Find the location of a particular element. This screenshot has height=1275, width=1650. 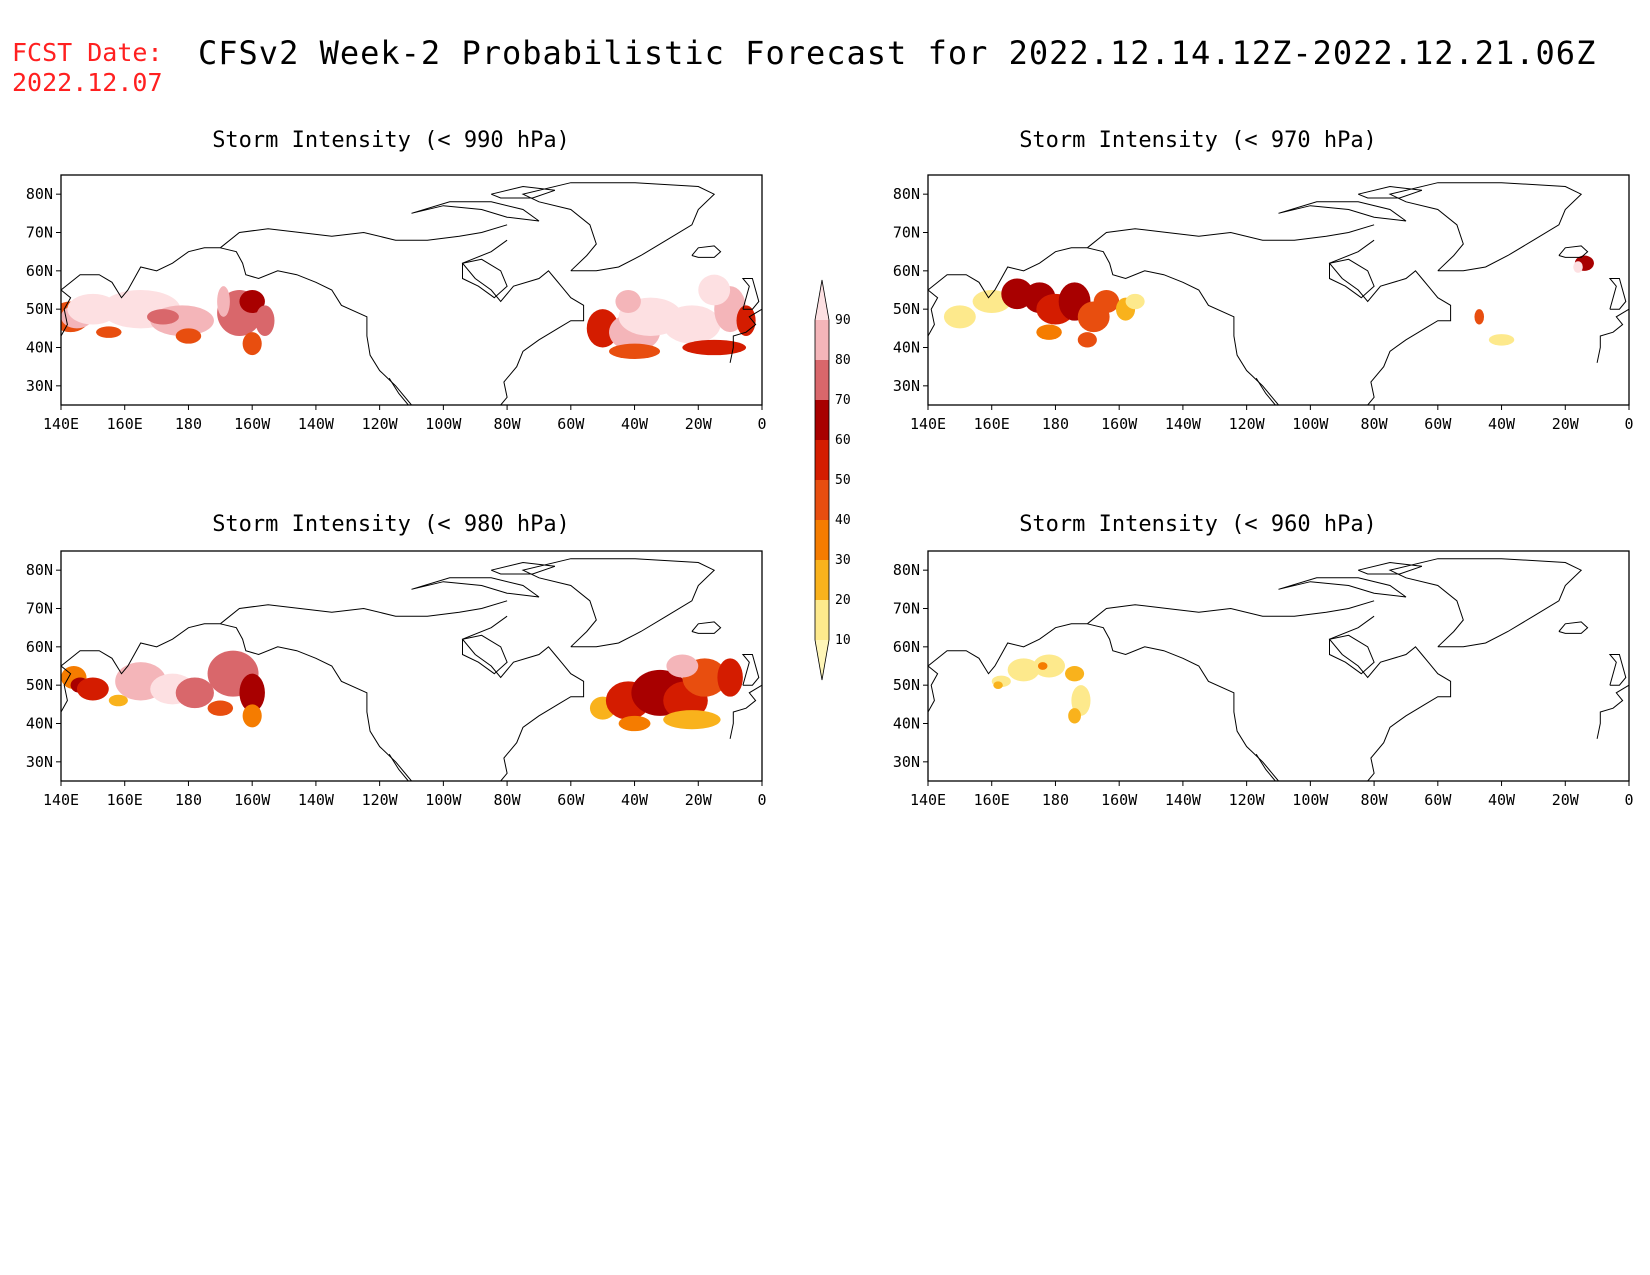

forecast-date-label: FCST Date: 2022.12.07 is located at coordinates (87, 68).